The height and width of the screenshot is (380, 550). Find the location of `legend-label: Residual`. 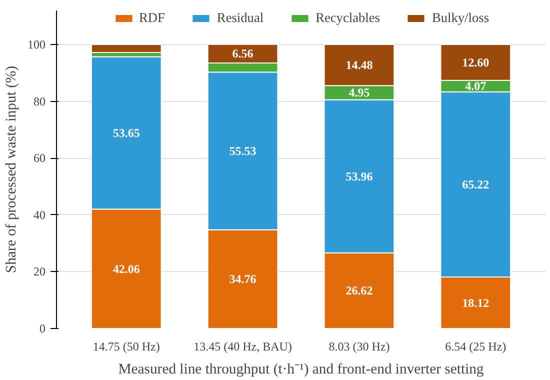

legend-label: Residual is located at coordinates (240, 18).